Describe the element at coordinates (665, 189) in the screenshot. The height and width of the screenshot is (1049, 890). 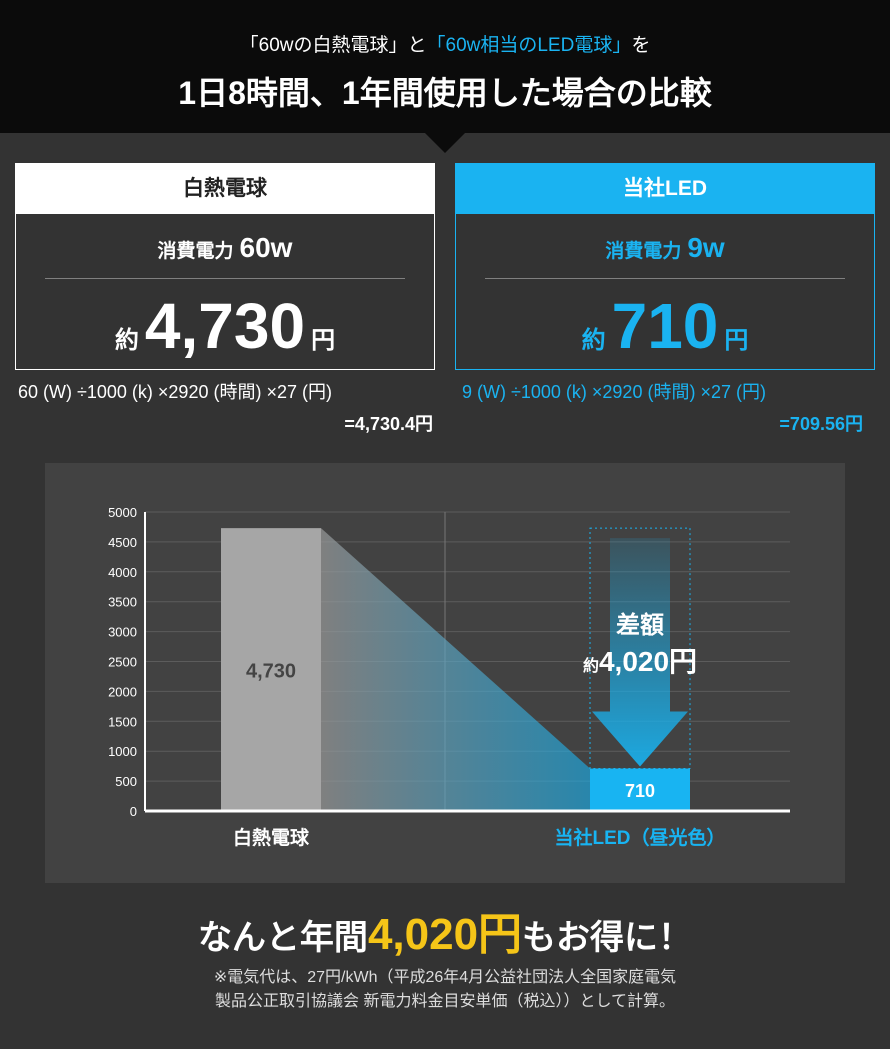
I see `card-label: 当社LED` at that location.